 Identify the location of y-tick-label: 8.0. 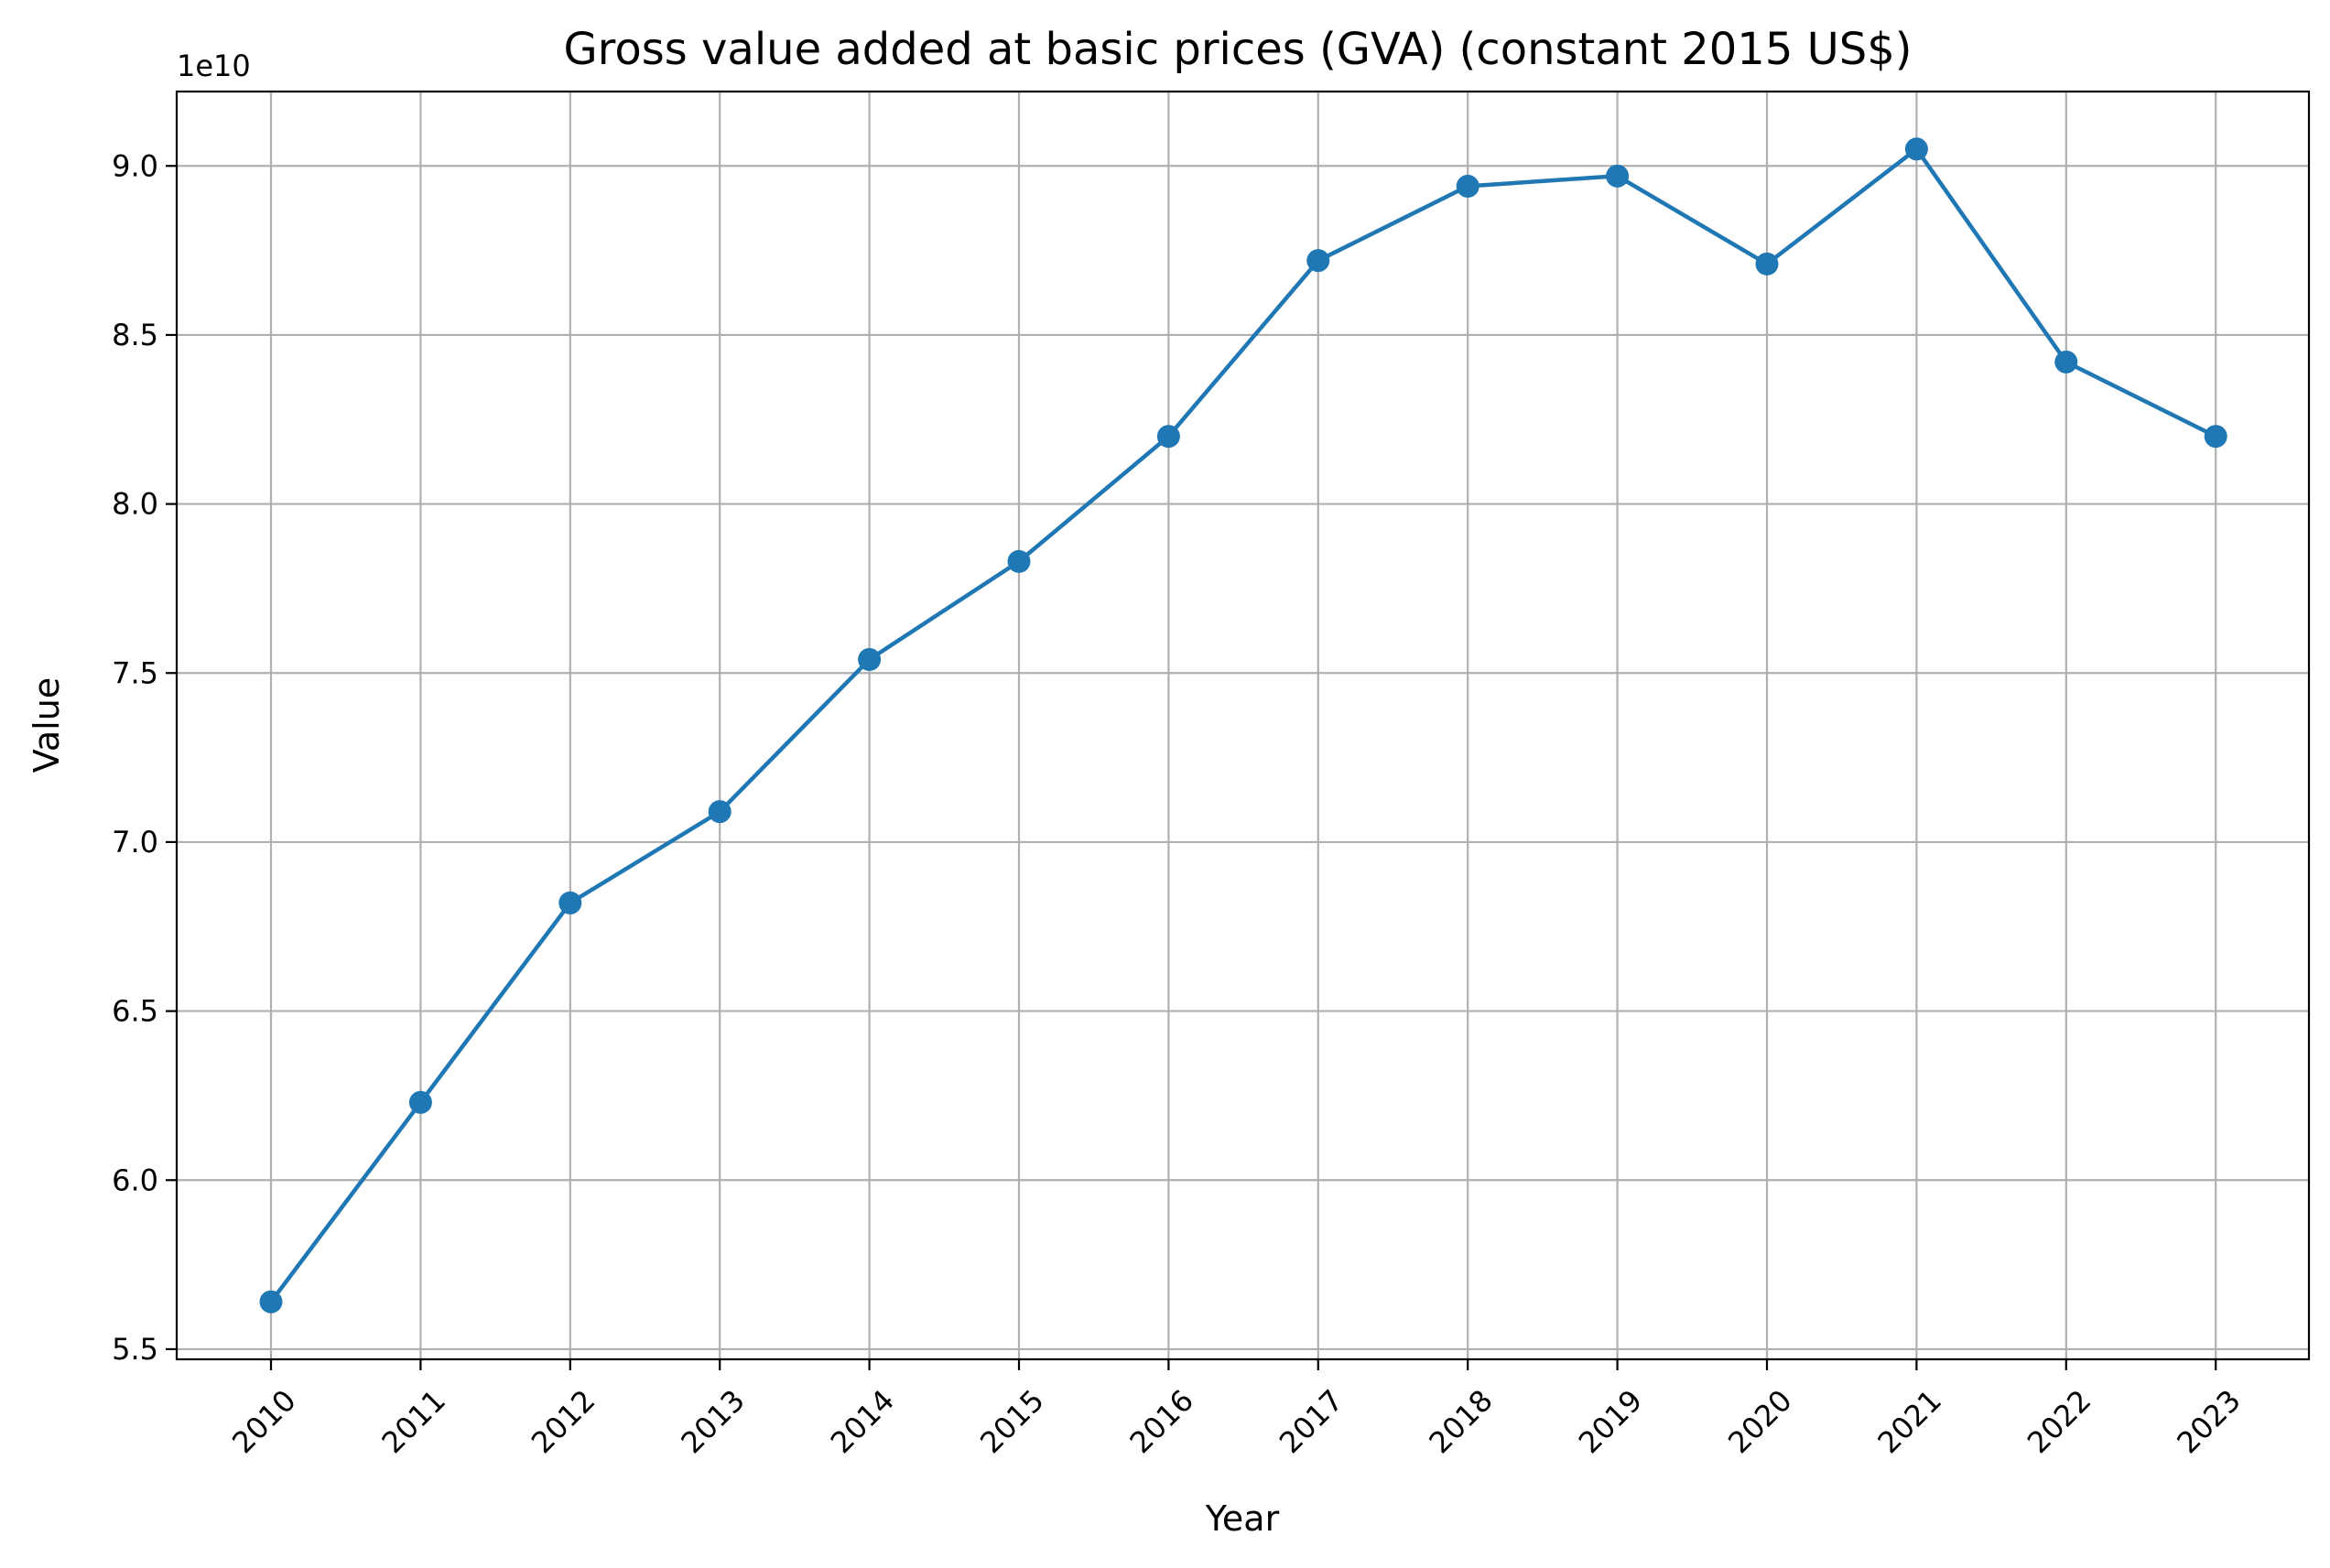
(135, 504).